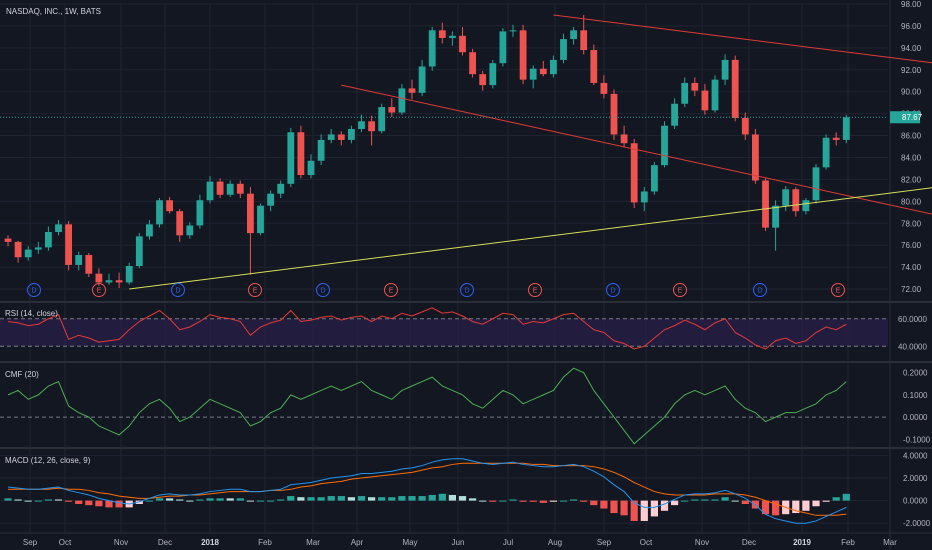 This screenshot has height=550, width=932. I want to click on rsi-pane, so click(444, 328).